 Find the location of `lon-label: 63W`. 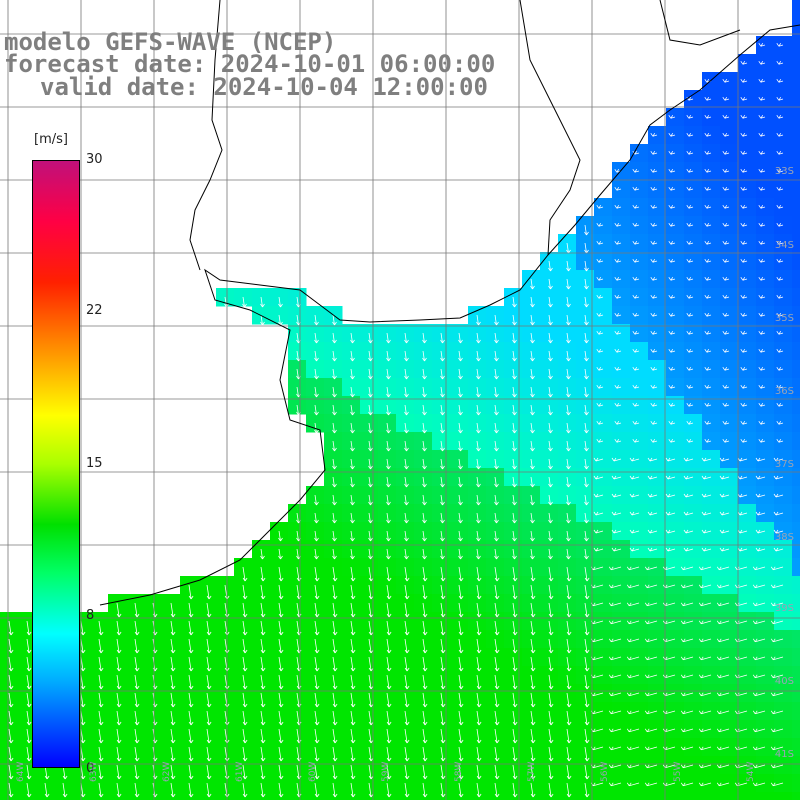

lon-label: 63W is located at coordinates (94, 771).